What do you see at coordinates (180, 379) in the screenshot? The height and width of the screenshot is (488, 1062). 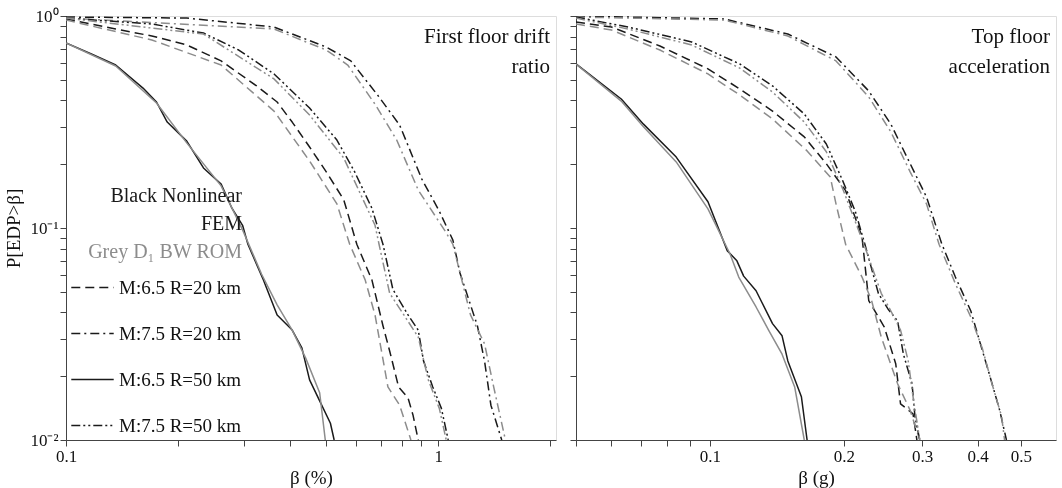 I see `legend-label: M:6.5 R=50 km` at bounding box center [180, 379].